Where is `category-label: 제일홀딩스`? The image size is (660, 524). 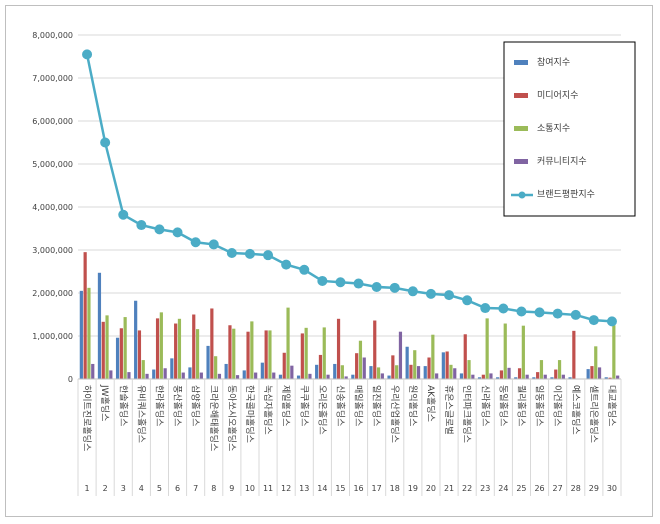 category-label: 제일홀딩스 is located at coordinates (286, 405).